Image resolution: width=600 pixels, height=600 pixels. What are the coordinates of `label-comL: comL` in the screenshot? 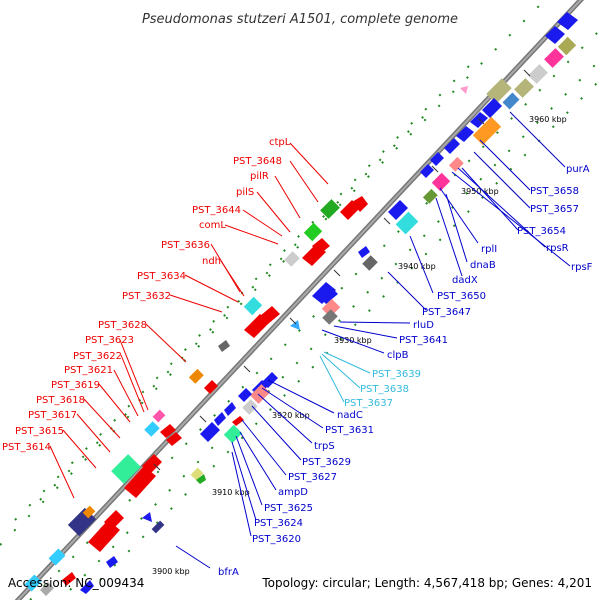 It's located at (212, 225).